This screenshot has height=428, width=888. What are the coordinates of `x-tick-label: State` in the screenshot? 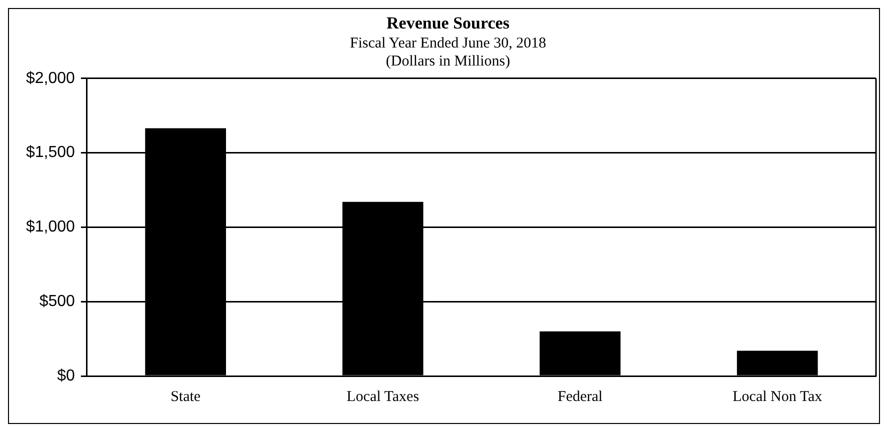 It's located at (185, 396).